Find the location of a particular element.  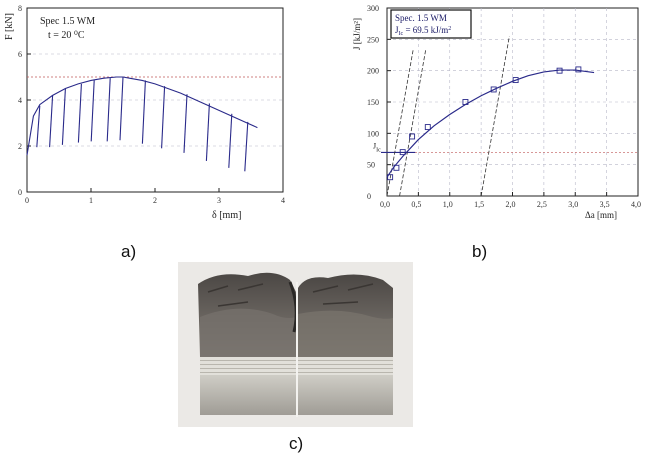

envelope-curve is located at coordinates (142, 116).